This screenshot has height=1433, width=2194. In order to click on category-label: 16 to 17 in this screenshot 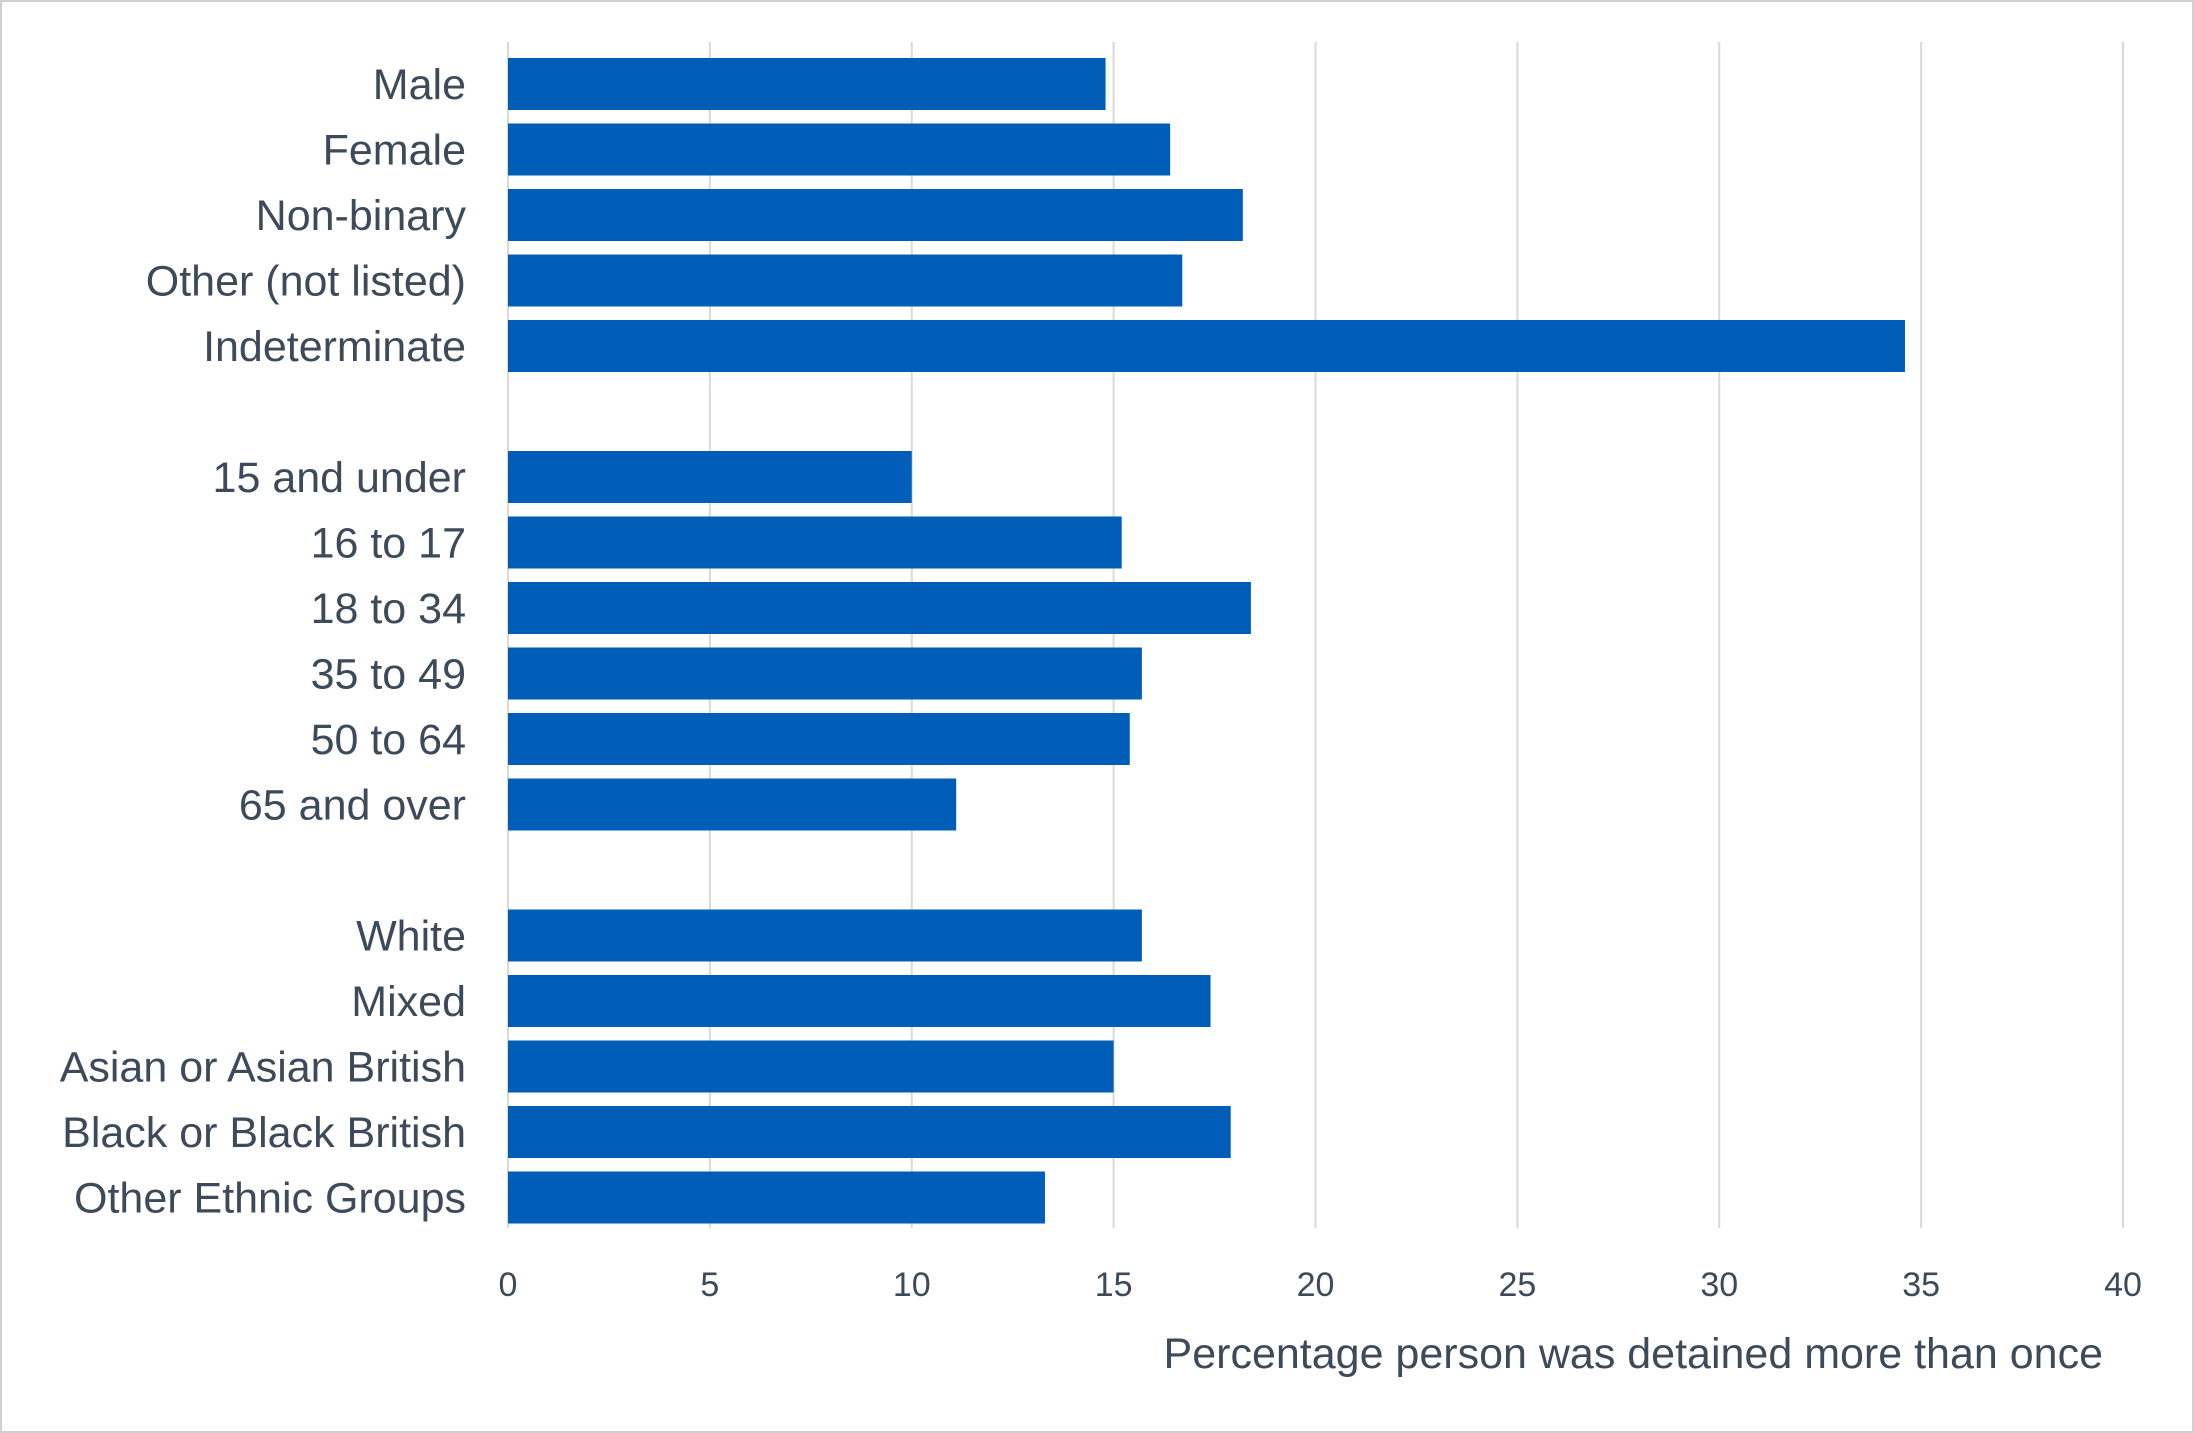, I will do `click(388, 544)`.